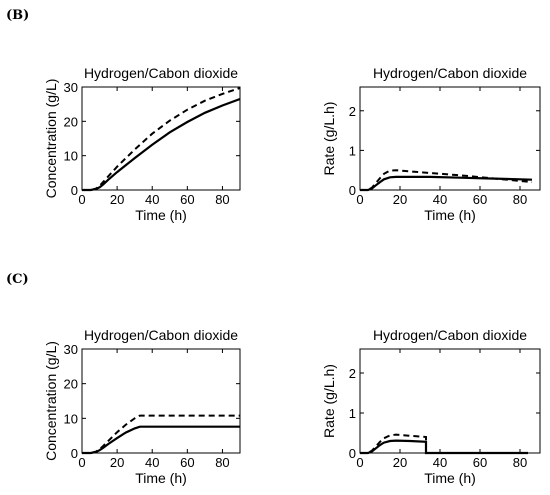  Describe the element at coordinates (17, 15) in the screenshot. I see `panel-label-b: (B)` at that location.